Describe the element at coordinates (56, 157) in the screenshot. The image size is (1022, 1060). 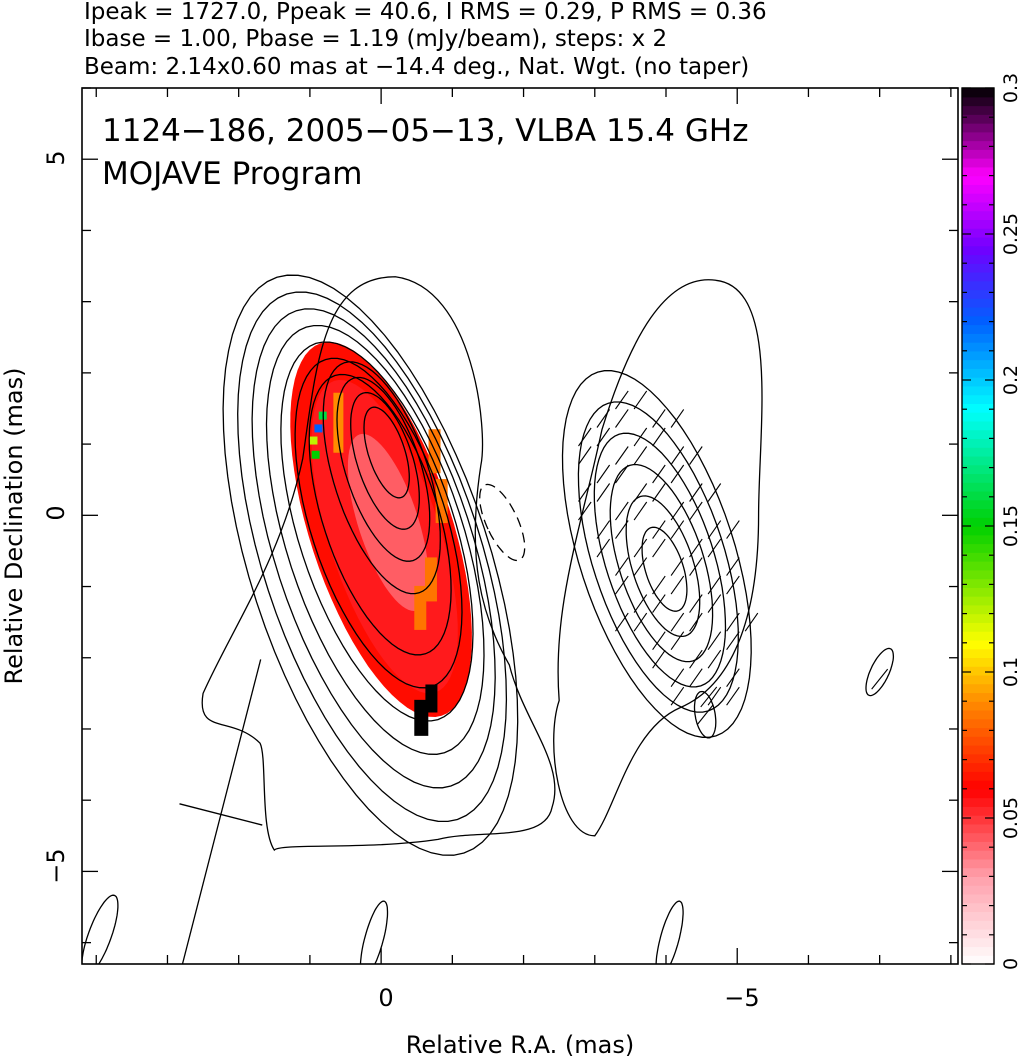
I see `y-tick-label-5: 5` at that location.